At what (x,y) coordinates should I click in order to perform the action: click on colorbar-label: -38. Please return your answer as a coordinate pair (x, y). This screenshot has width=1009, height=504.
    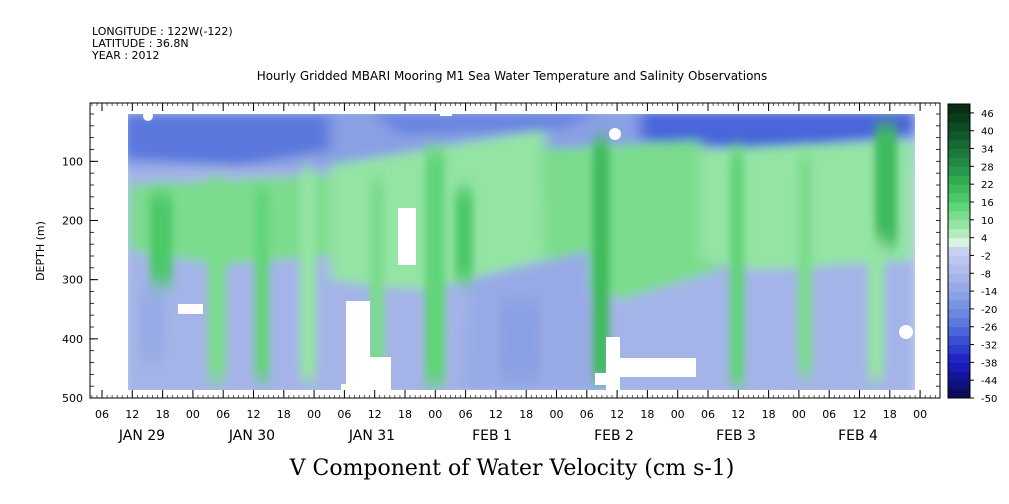
    Looking at the image, I should click on (989, 363).